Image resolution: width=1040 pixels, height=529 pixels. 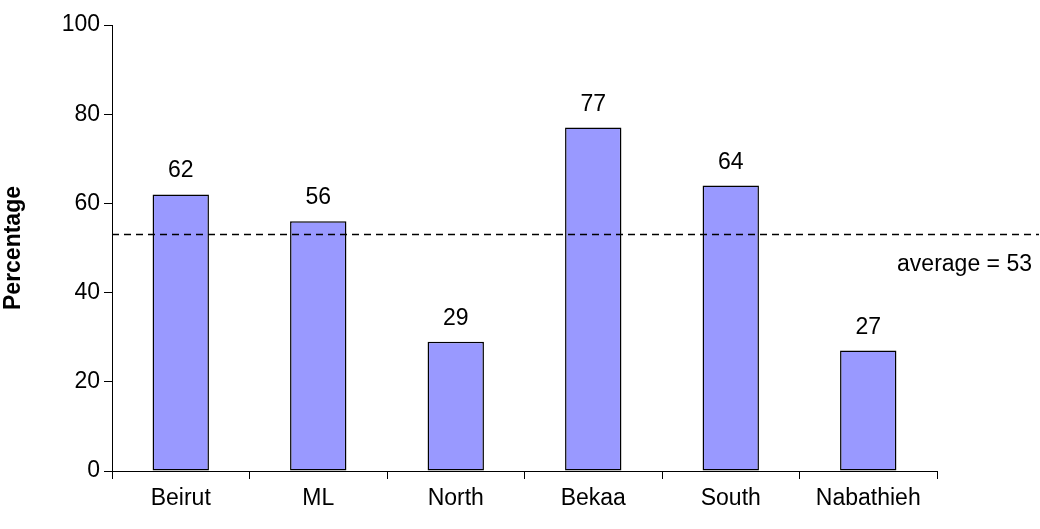 I want to click on y-tick-label: 80, so click(x=87, y=112).